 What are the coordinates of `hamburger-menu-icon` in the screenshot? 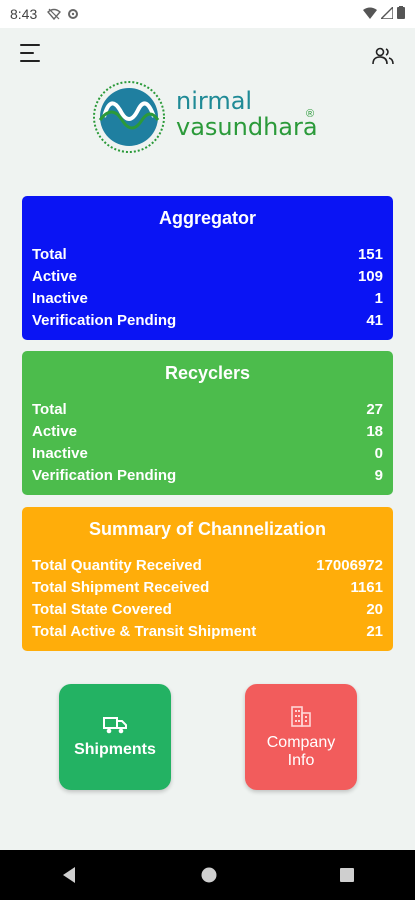 It's located at (32, 56).